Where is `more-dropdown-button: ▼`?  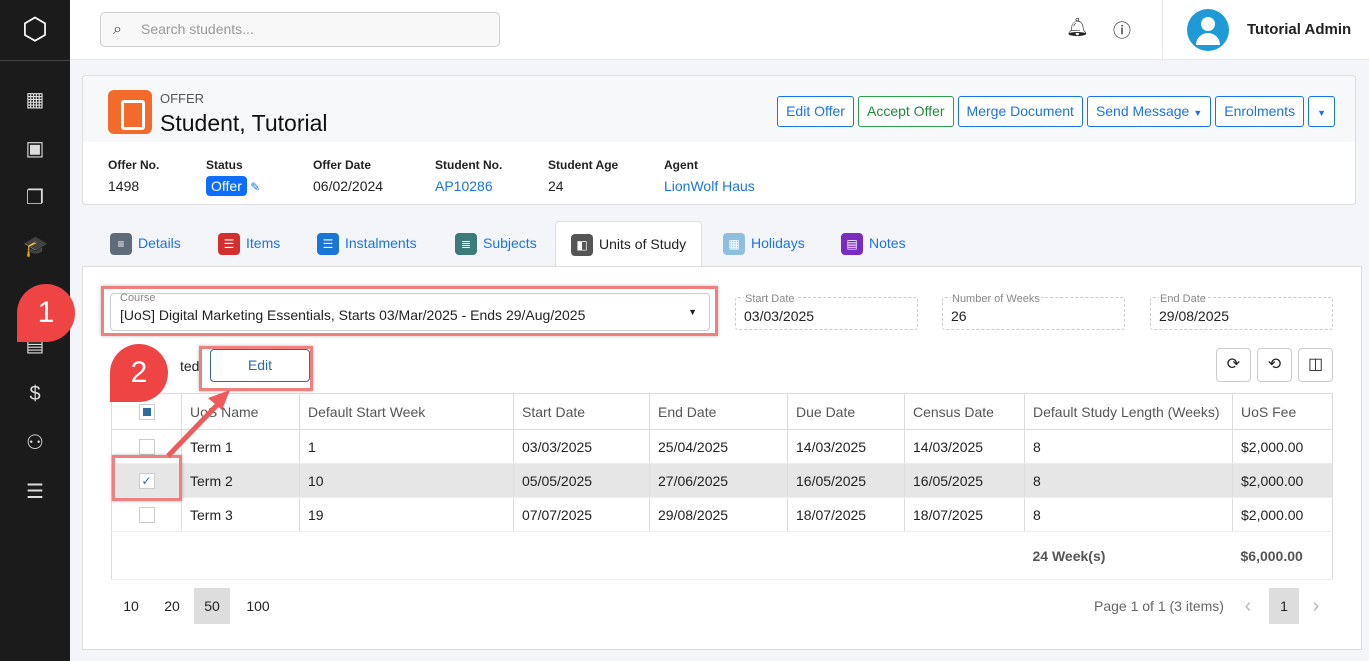 more-dropdown-button: ▼ is located at coordinates (1321, 111).